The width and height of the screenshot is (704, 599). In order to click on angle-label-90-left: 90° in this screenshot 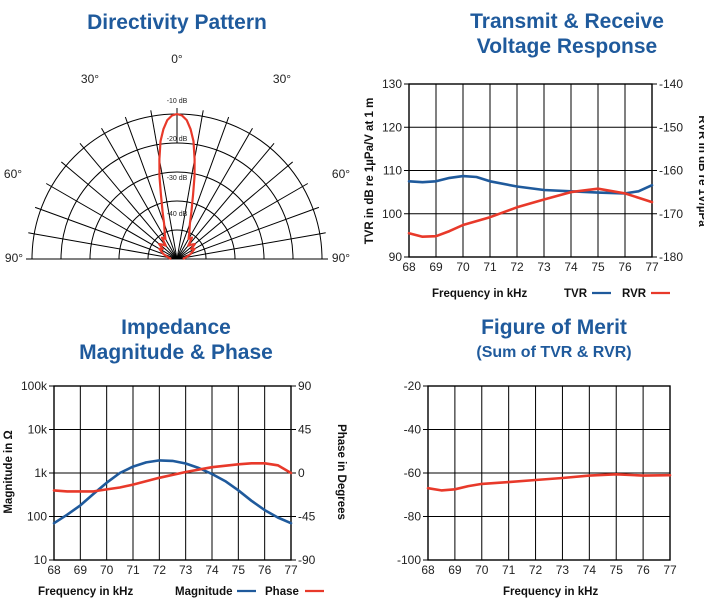, I will do `click(14, 258)`.